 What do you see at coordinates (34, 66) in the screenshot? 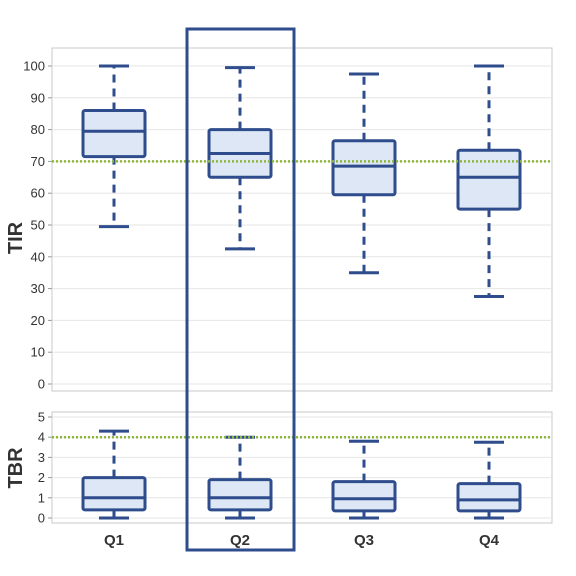
I see `tir-tick-label: 100` at bounding box center [34, 66].